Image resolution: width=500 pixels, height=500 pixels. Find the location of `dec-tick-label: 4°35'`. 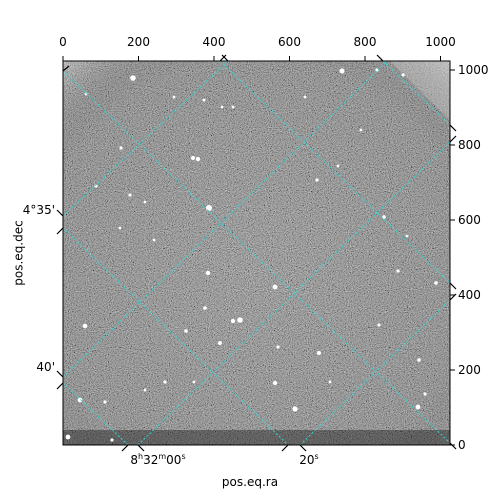

dec-tick-label: 4°35' is located at coordinates (38, 210).